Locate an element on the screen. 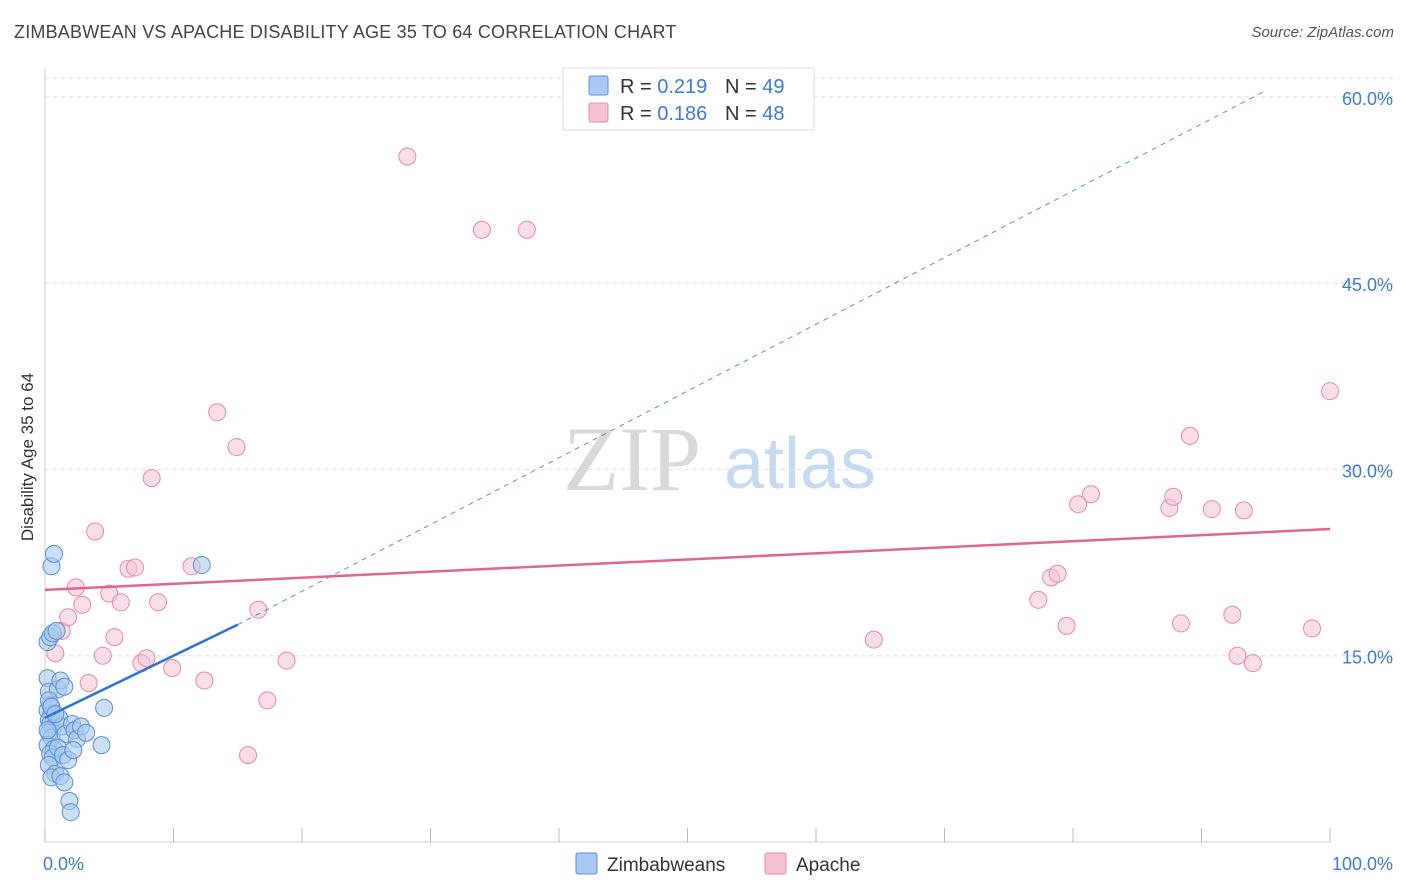 The width and height of the screenshot is (1406, 892). apache-trend-line is located at coordinates (687, 559).